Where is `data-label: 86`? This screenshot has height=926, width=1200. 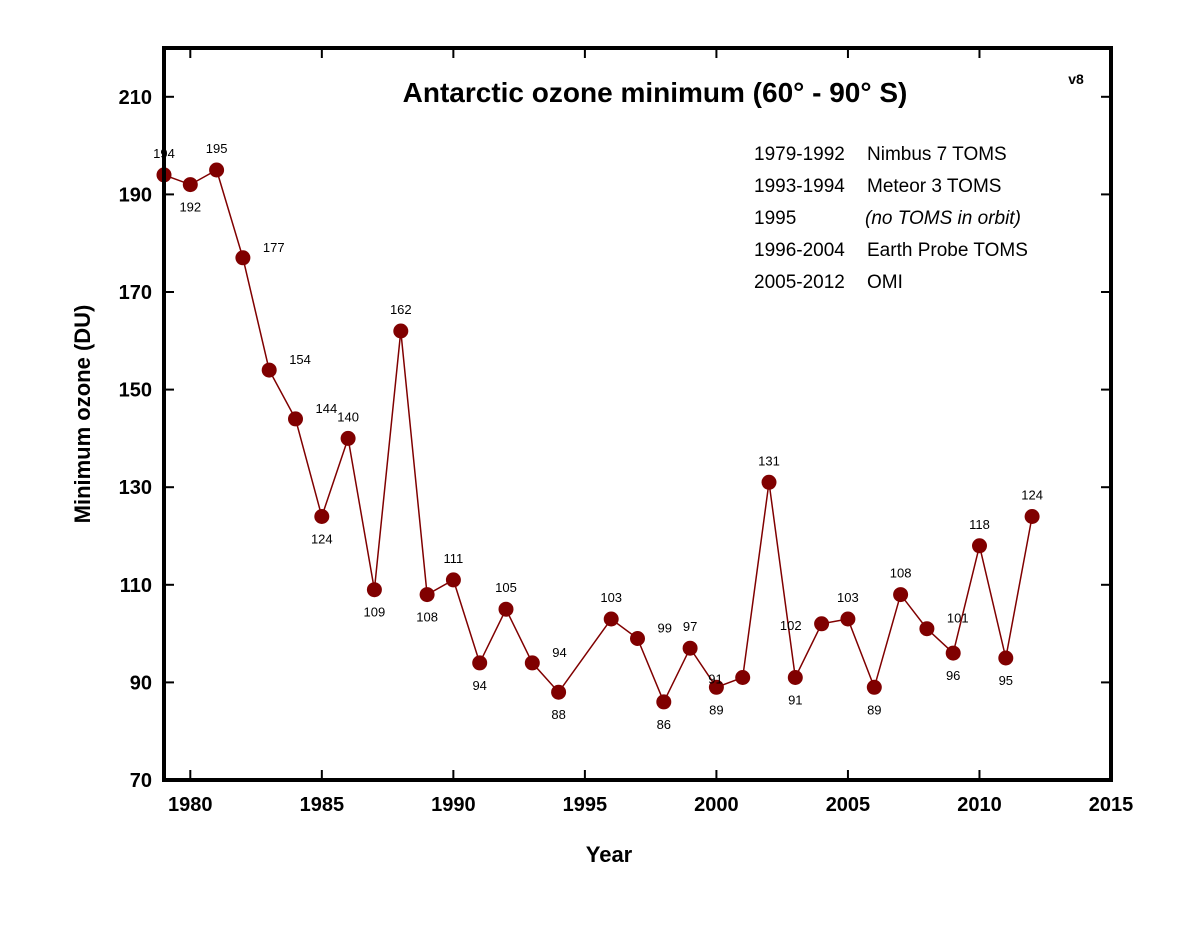
data-label: 86 is located at coordinates (664, 724).